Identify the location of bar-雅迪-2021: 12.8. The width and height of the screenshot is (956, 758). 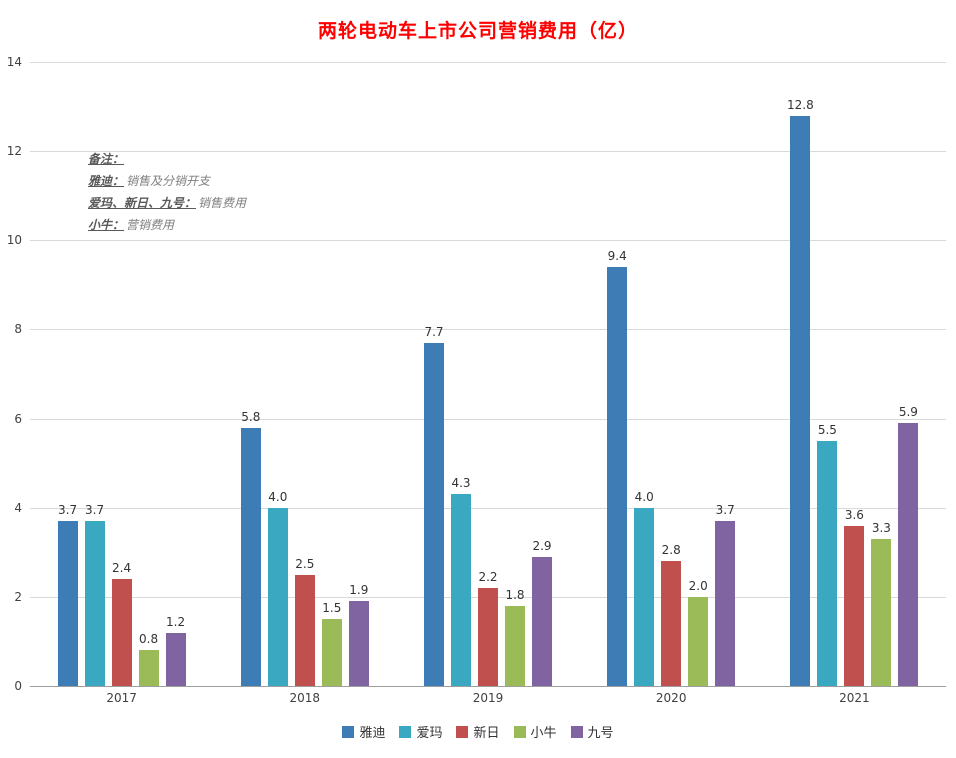
(800, 392).